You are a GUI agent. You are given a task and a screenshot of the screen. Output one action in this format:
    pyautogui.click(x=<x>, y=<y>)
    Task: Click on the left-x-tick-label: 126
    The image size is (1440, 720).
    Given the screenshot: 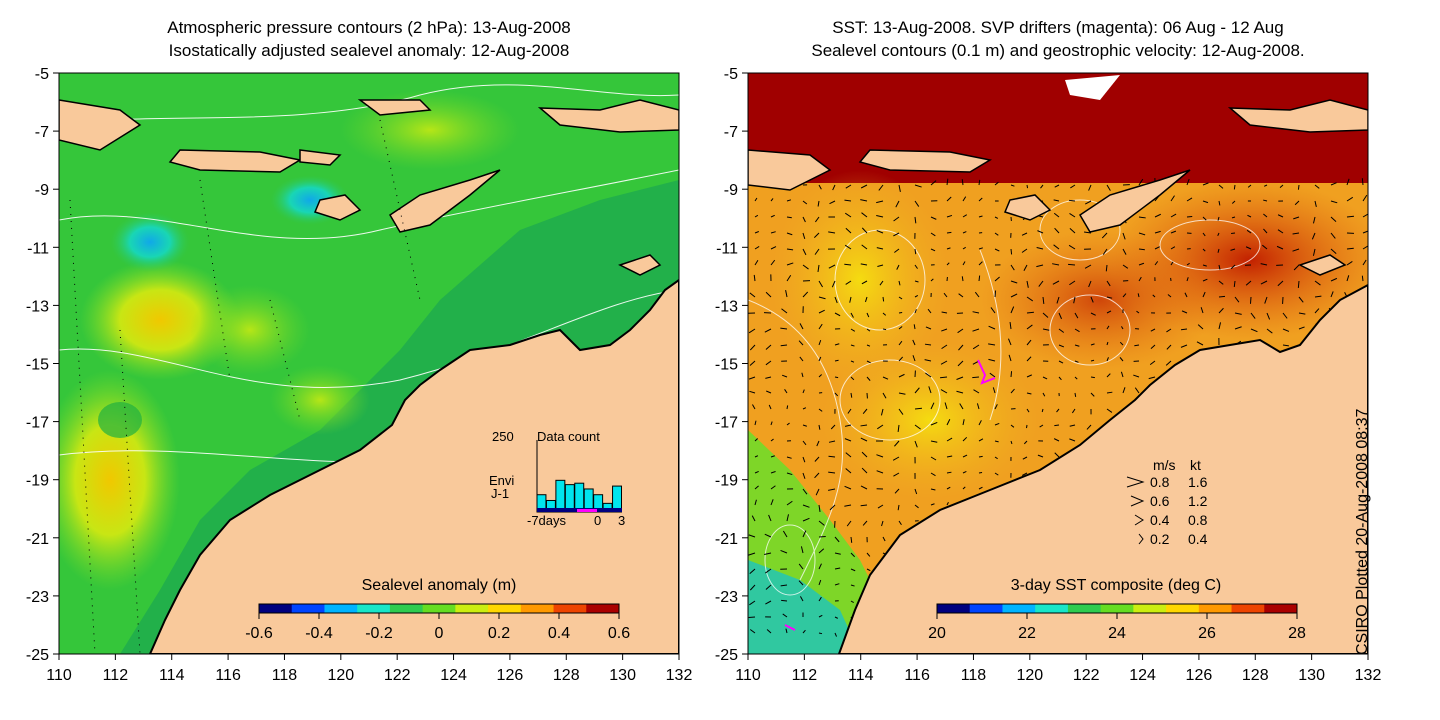 What is the action you would take?
    pyautogui.click(x=510, y=675)
    